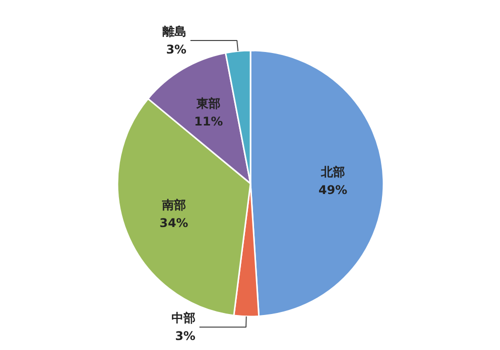 The image size is (500, 350). Describe the element at coordinates (208, 103) in the screenshot. I see `slice-label: 東部` at that location.